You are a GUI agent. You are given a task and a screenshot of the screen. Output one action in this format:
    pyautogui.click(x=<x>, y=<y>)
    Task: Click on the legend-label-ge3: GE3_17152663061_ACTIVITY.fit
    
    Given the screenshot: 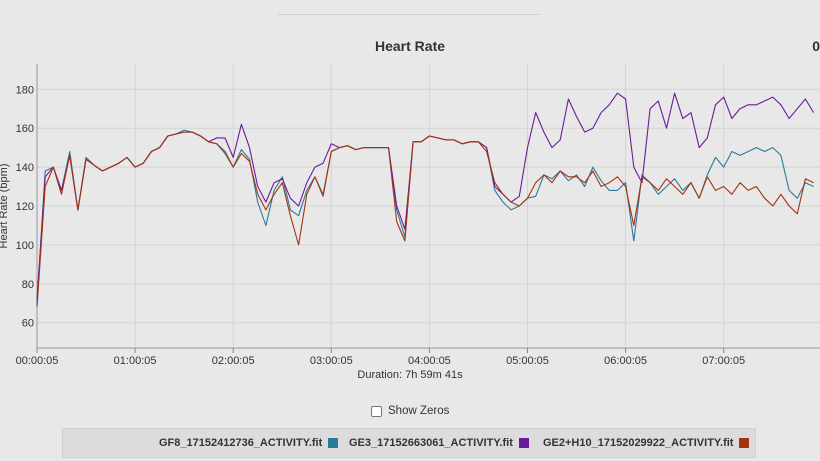 What is the action you would take?
    pyautogui.click(x=431, y=443)
    